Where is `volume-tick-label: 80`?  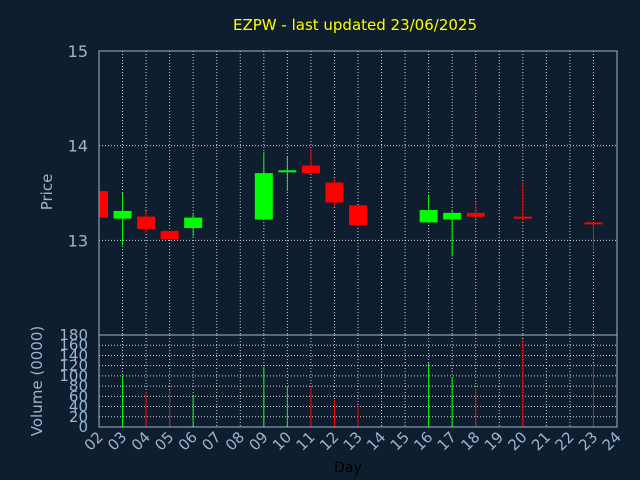 volume-tick-label: 80 is located at coordinates (78, 386).